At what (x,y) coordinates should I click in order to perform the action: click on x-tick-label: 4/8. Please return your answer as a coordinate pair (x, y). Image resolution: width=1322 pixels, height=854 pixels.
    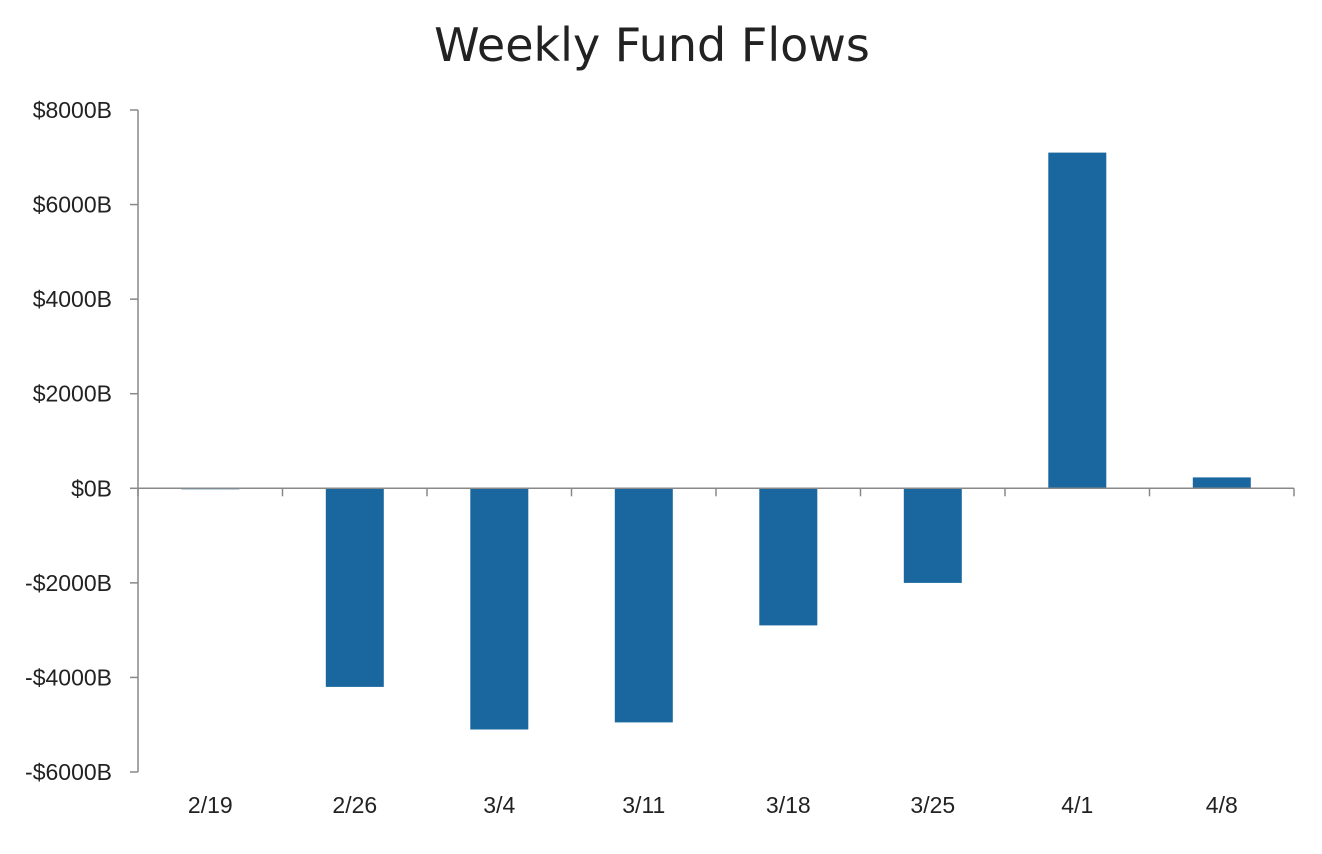
    Looking at the image, I should click on (1222, 805).